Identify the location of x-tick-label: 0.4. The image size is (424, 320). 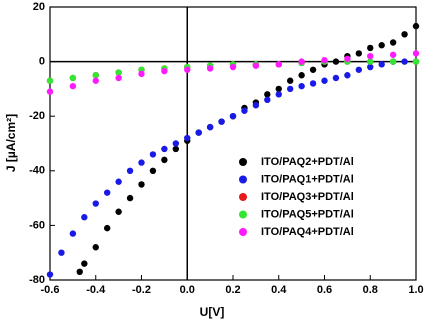
(279, 290).